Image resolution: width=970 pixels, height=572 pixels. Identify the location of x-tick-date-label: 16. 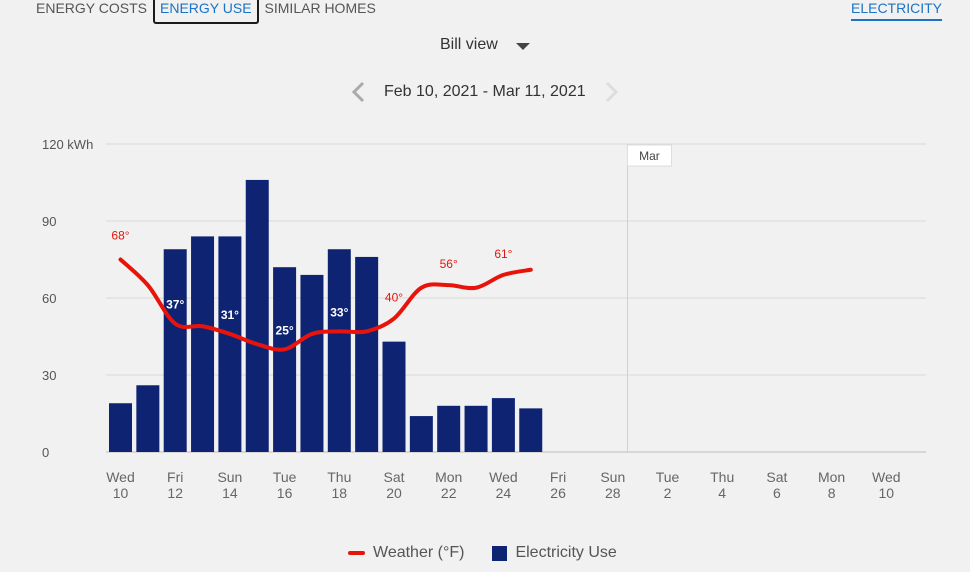
(285, 493).